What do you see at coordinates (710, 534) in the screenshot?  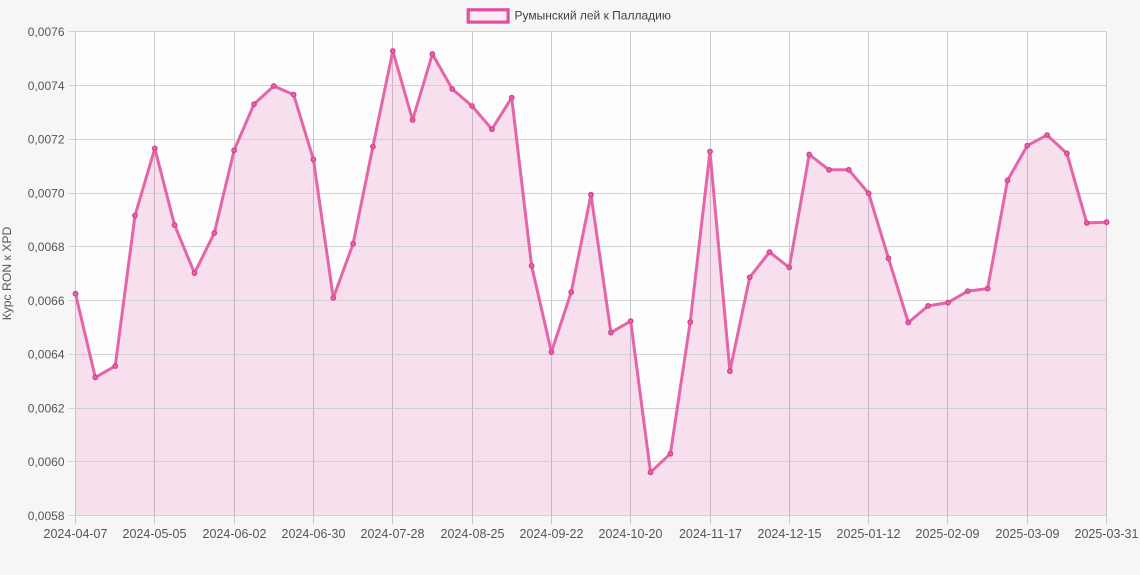 I see `svg-text: 2024-11-17` at bounding box center [710, 534].